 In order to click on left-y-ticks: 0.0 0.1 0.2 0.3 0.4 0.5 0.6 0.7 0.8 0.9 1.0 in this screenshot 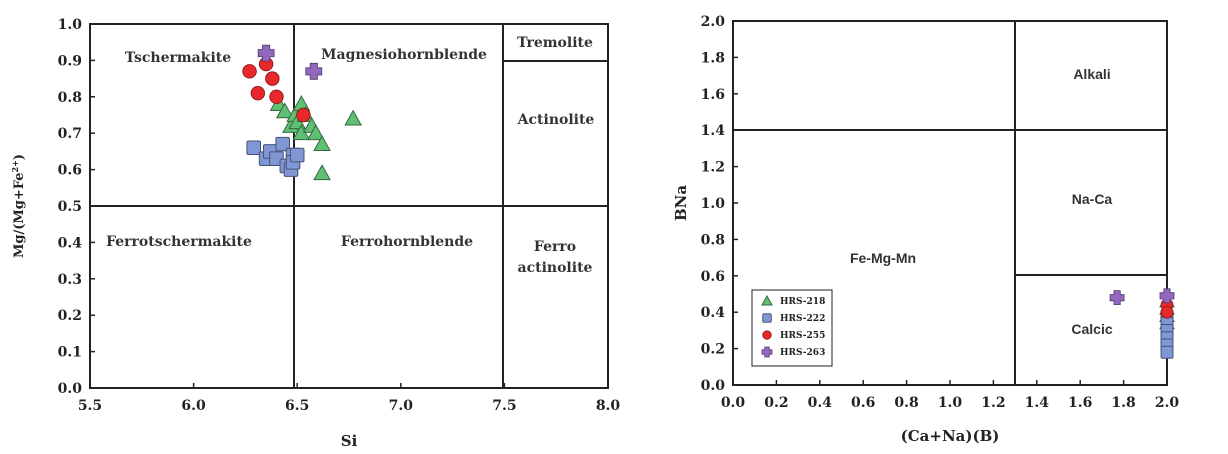, I will do `click(76, 207)`.